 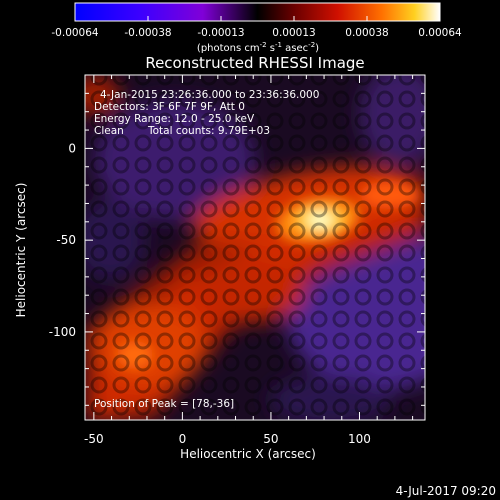 What do you see at coordinates (270, 439) in the screenshot?
I see `x-tick-label: 50` at bounding box center [270, 439].